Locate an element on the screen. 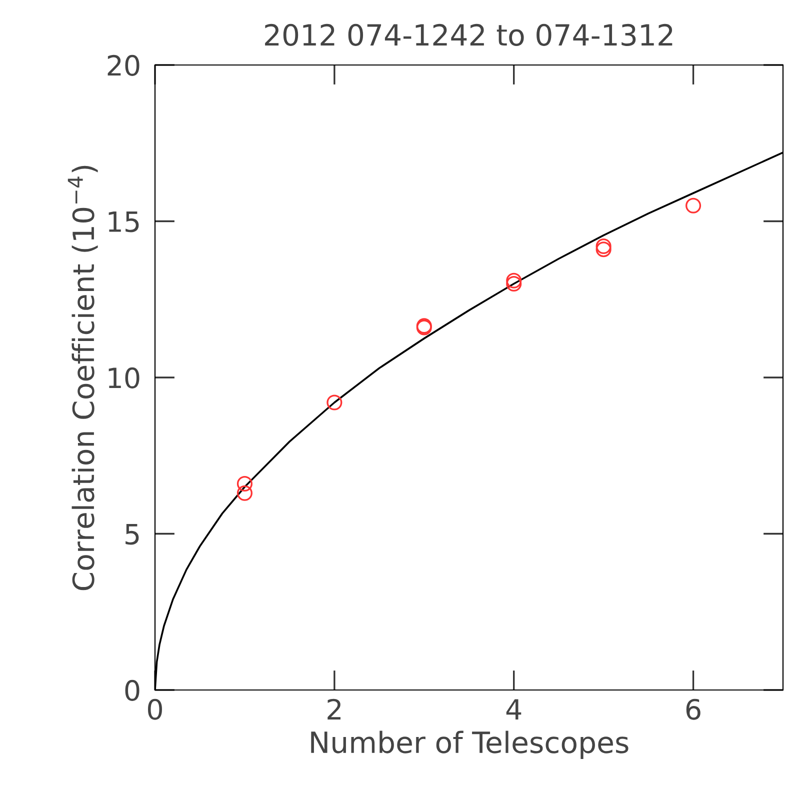 The height and width of the screenshot is (797, 791). chart-title: 2012 074-1242 to 074-1312 is located at coordinates (468, 35).